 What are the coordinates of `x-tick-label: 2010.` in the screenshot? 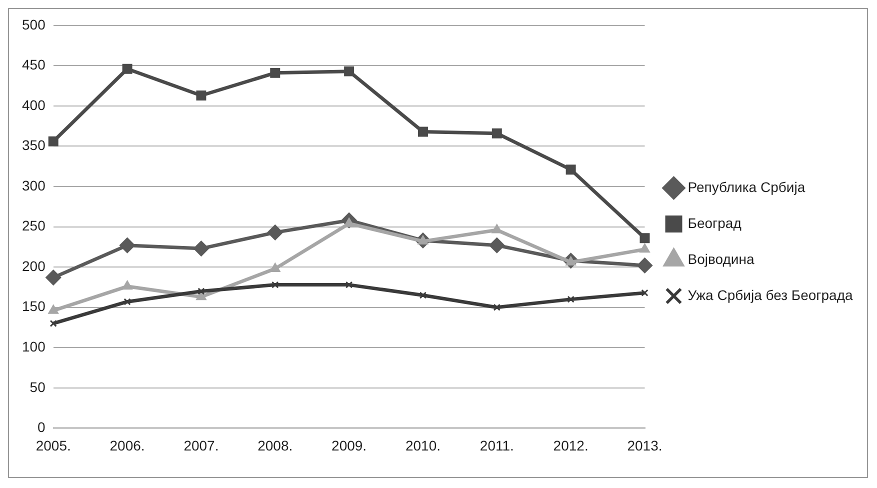 It's located at (422, 445).